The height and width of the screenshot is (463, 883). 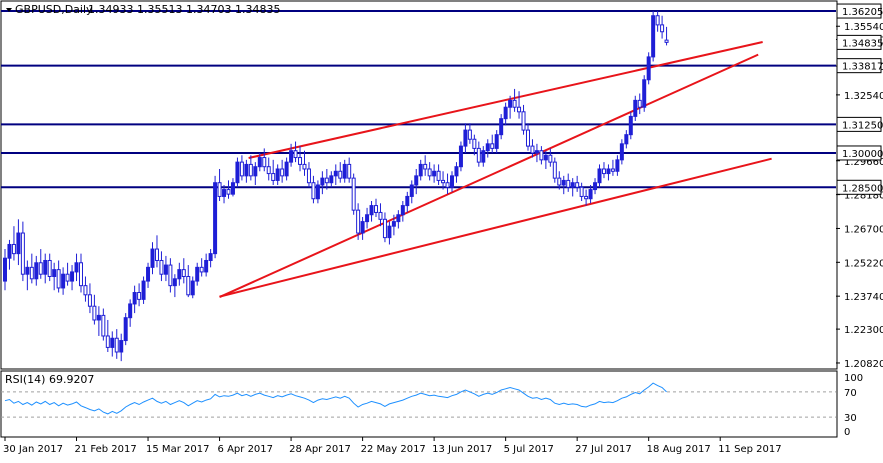 I want to click on rsi-panel-frame, so click(x=419, y=404).